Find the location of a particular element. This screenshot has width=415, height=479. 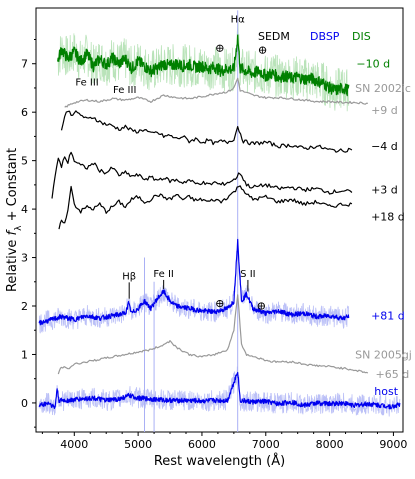

y-tick-label: 4 is located at coordinates (24, 209).